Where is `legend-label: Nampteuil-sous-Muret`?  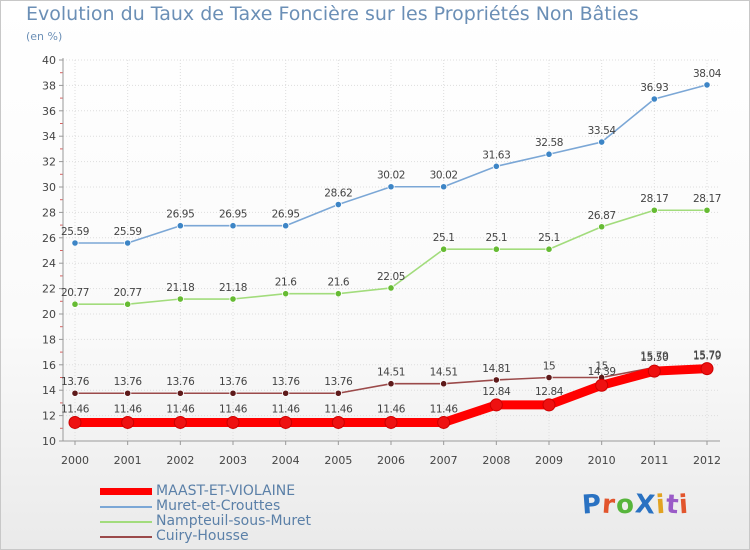
legend-label: Nampteuil-sous-Muret is located at coordinates (233, 521).